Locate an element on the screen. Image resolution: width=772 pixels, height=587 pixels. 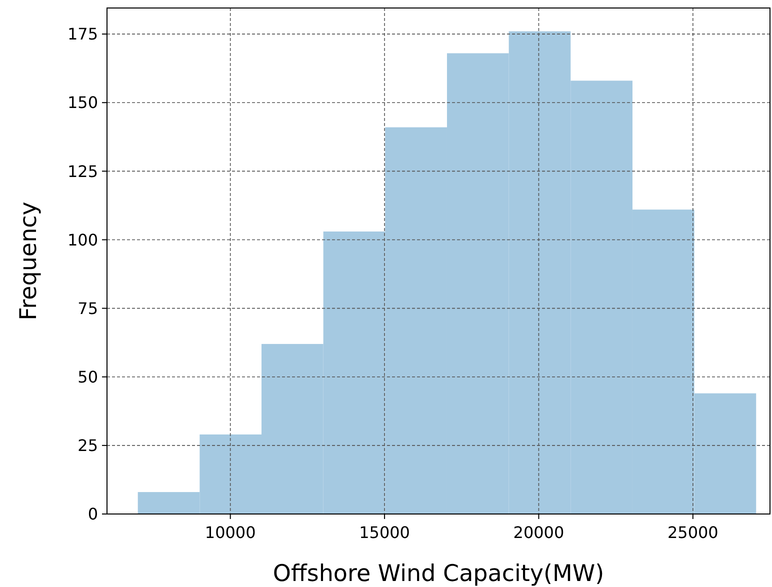
x-tick-label: 15000 is located at coordinates (384, 532).